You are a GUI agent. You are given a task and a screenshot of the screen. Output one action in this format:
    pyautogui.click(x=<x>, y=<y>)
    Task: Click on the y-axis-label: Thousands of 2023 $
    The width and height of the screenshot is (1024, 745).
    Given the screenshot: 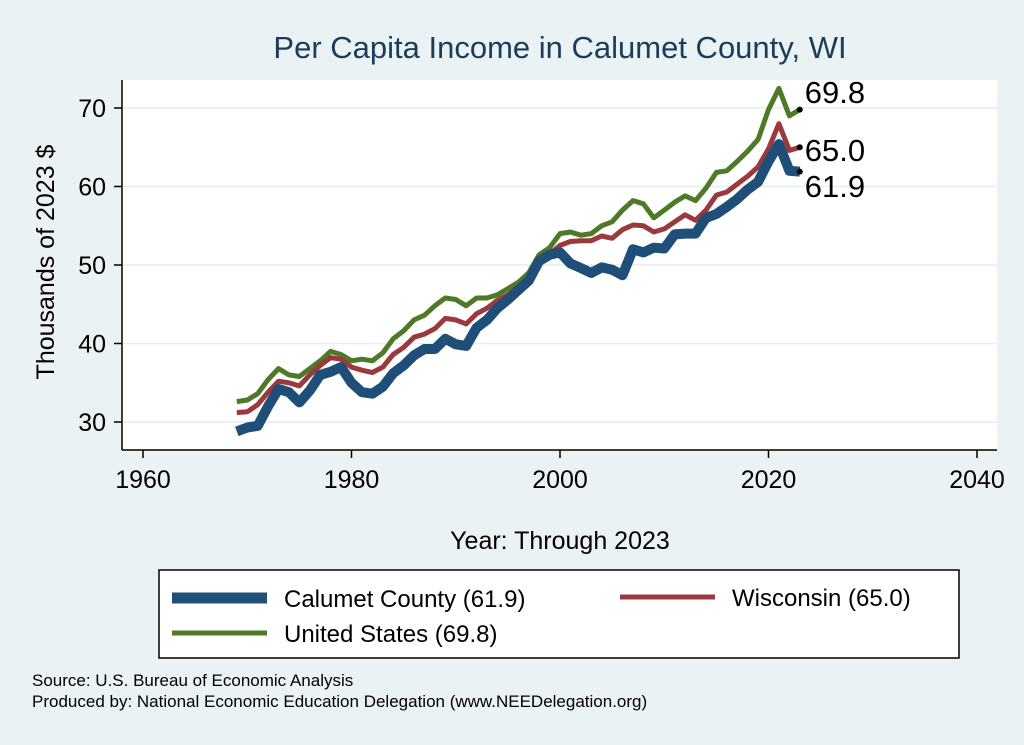 What is the action you would take?
    pyautogui.click(x=46, y=261)
    